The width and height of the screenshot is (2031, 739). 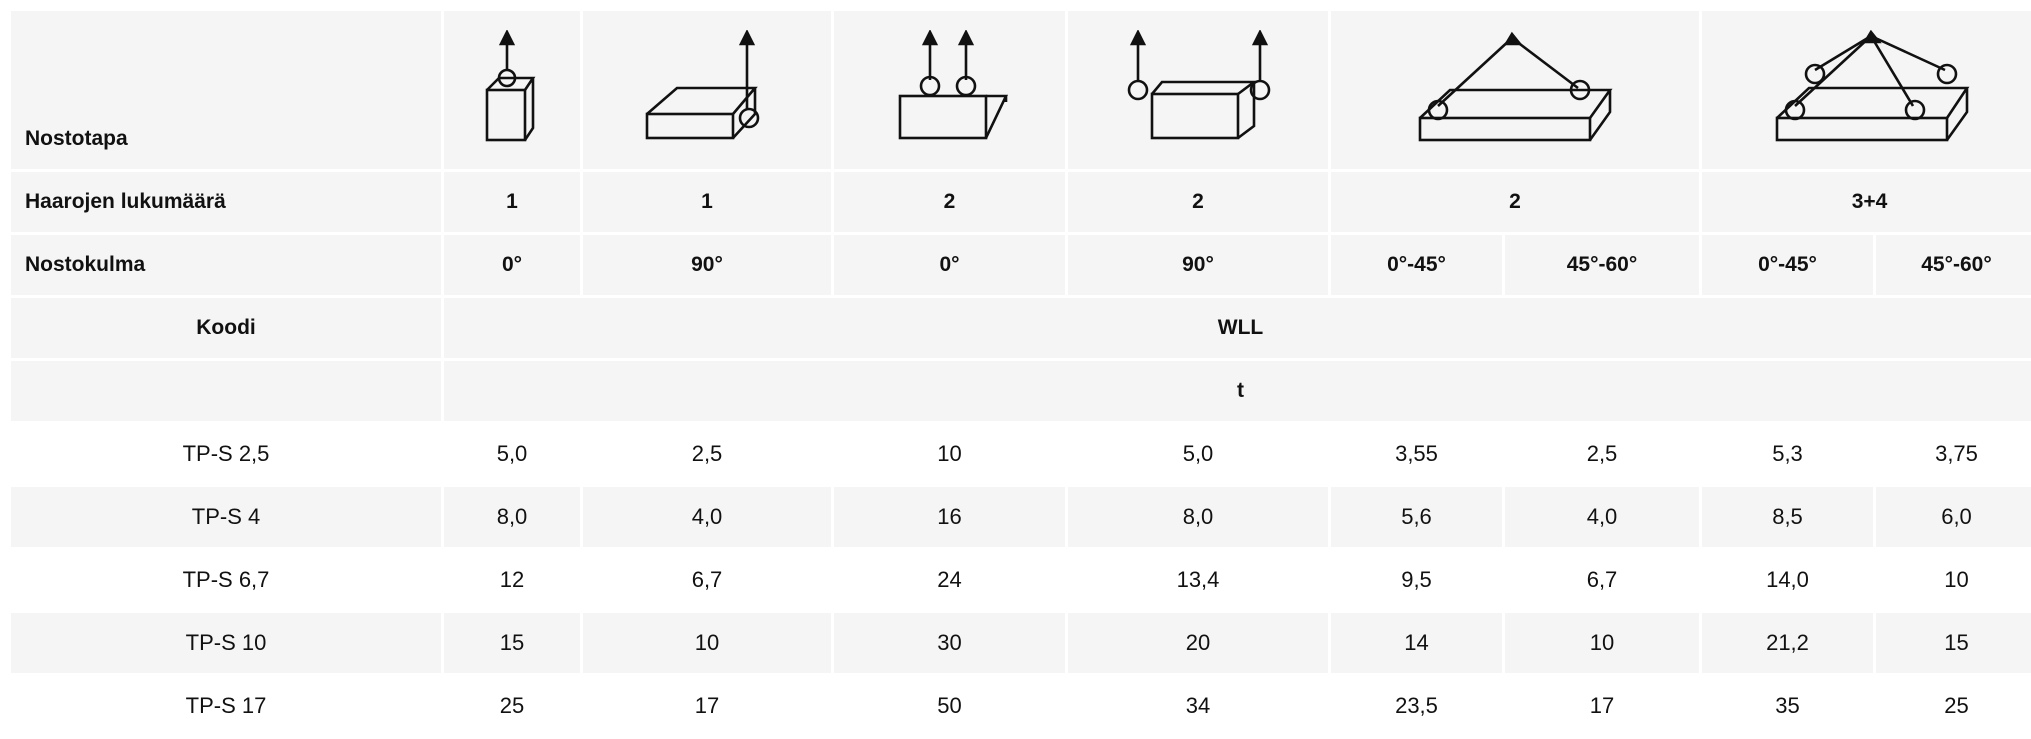 I want to click on wll-value: 34, so click(x=1198, y=706).